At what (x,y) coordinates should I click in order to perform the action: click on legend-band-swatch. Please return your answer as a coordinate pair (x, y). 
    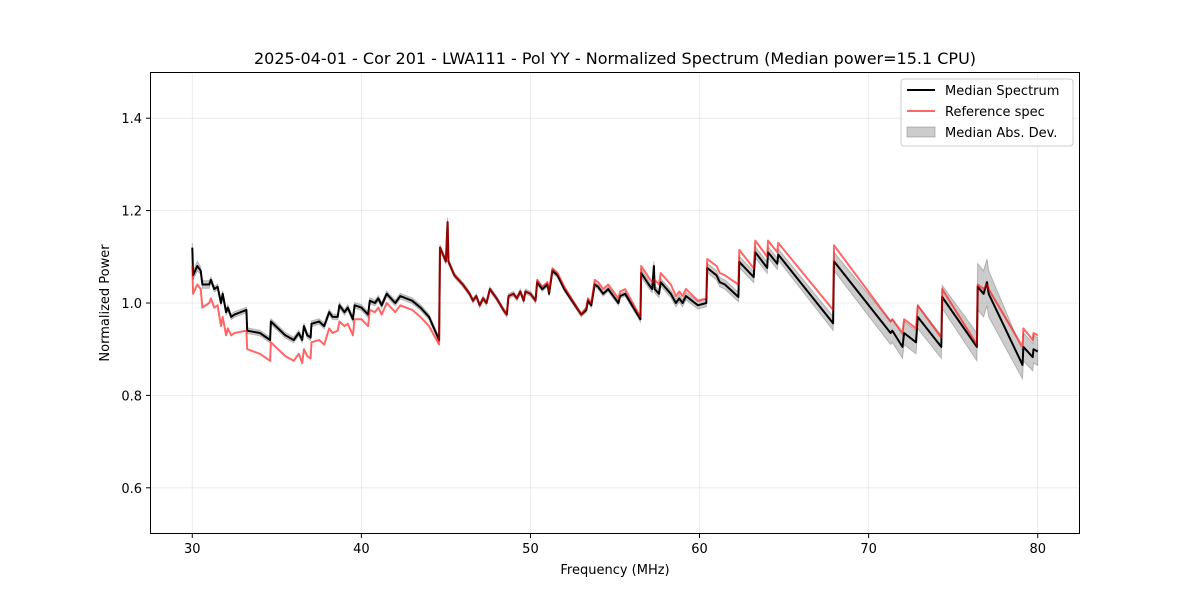
    Looking at the image, I should click on (921, 132).